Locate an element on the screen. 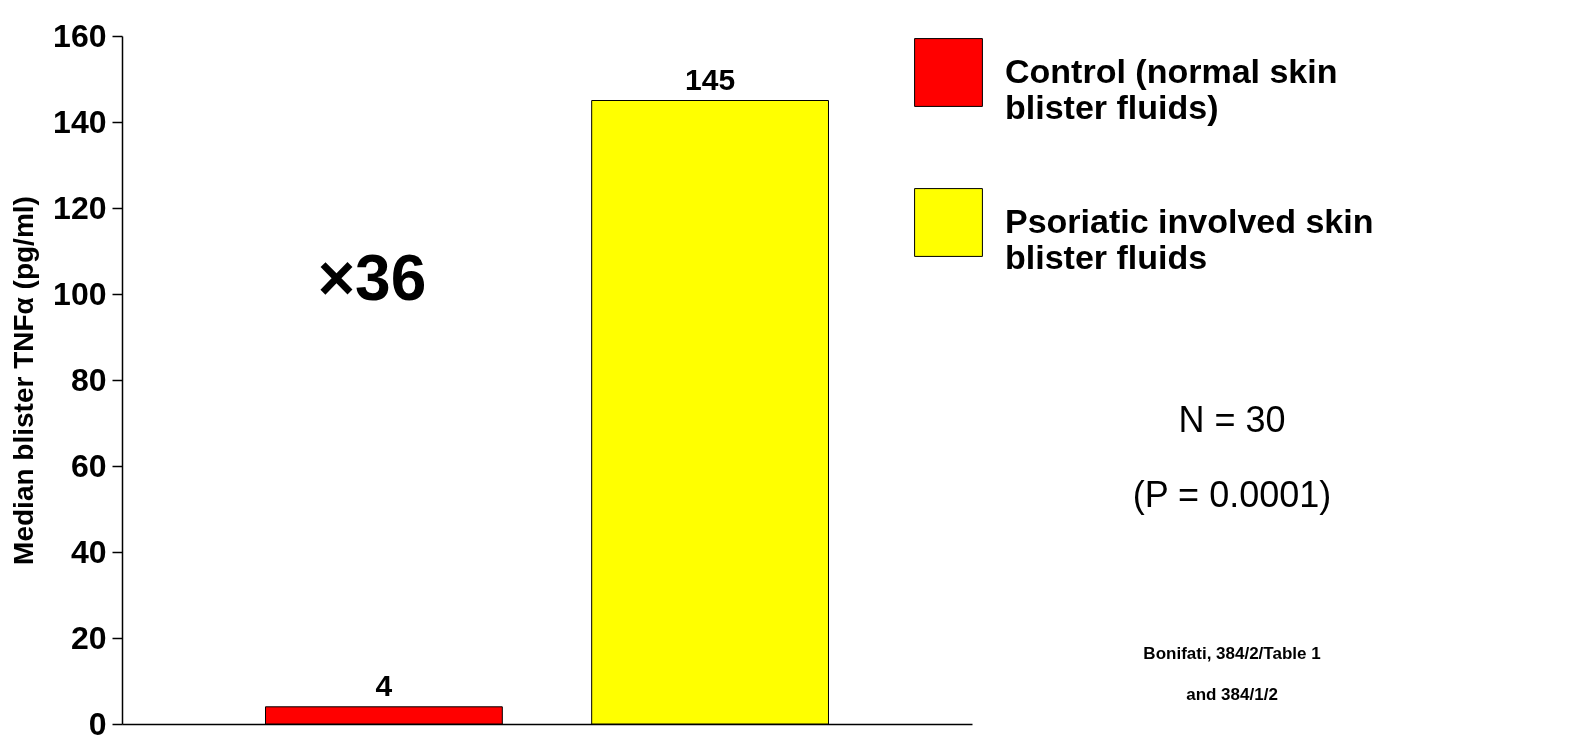 Image resolution: width=1589 pixels, height=747 pixels. data-label: 4 is located at coordinates (384, 685).